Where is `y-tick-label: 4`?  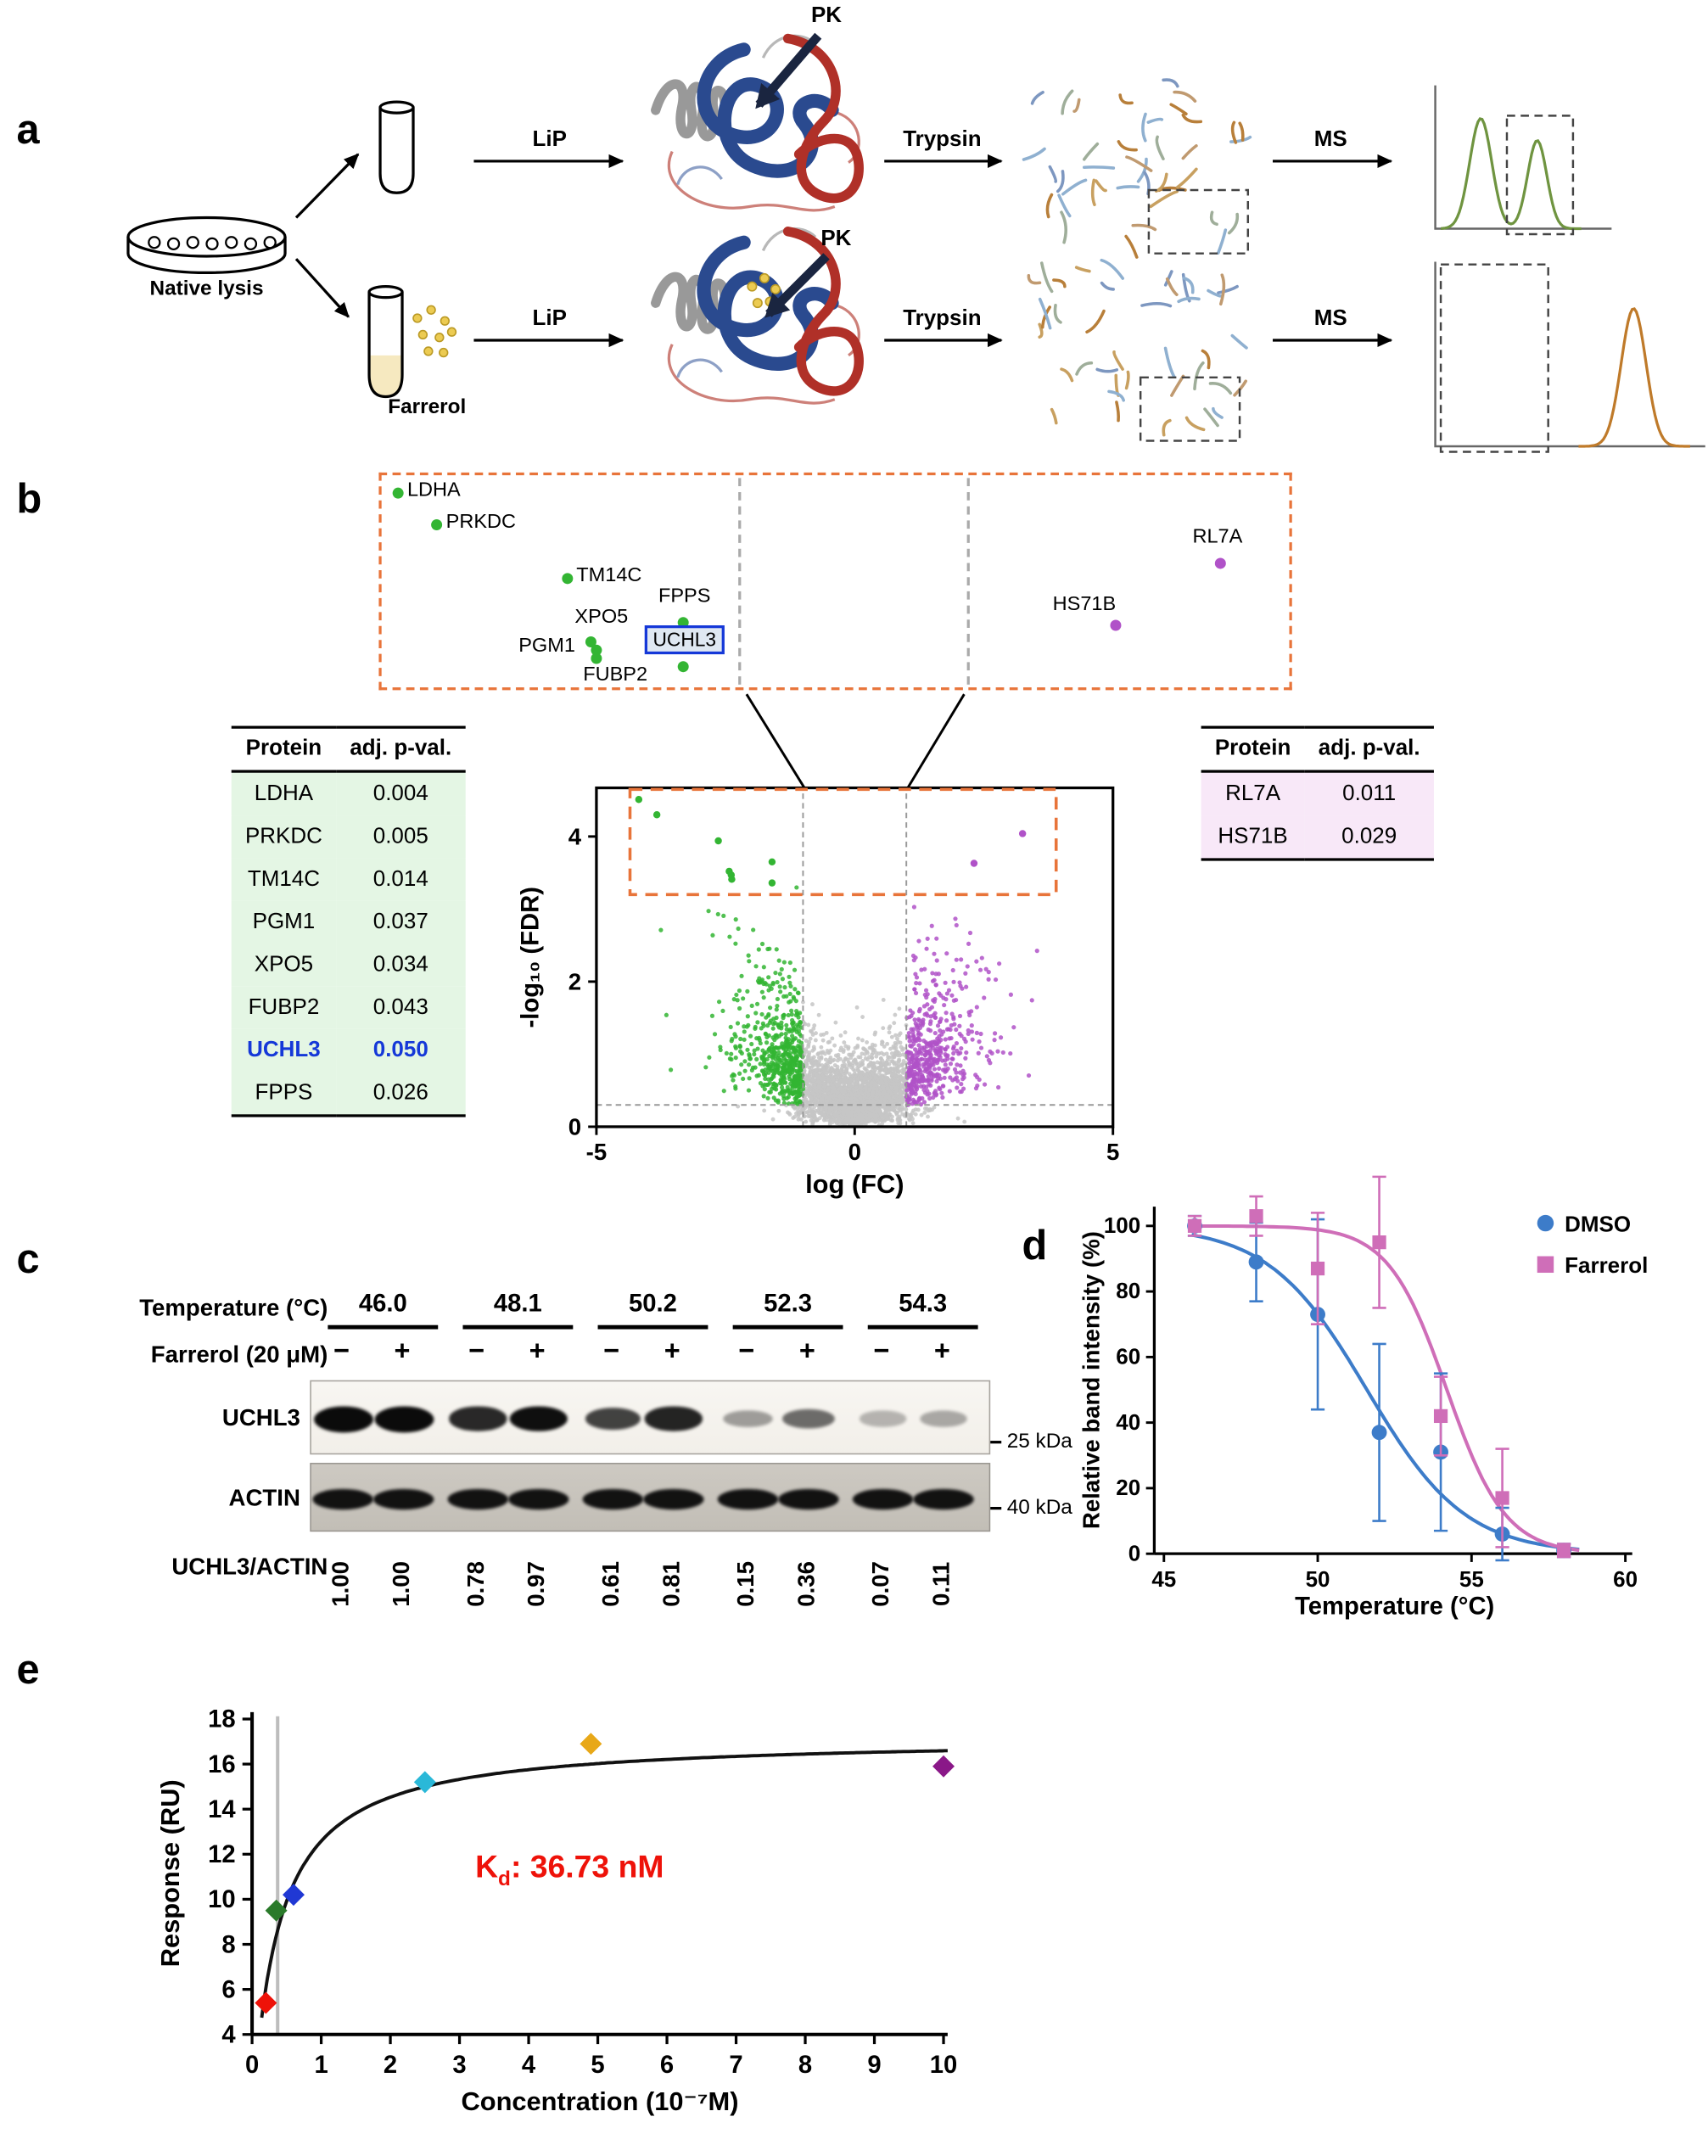 y-tick-label: 4 is located at coordinates (229, 2035).